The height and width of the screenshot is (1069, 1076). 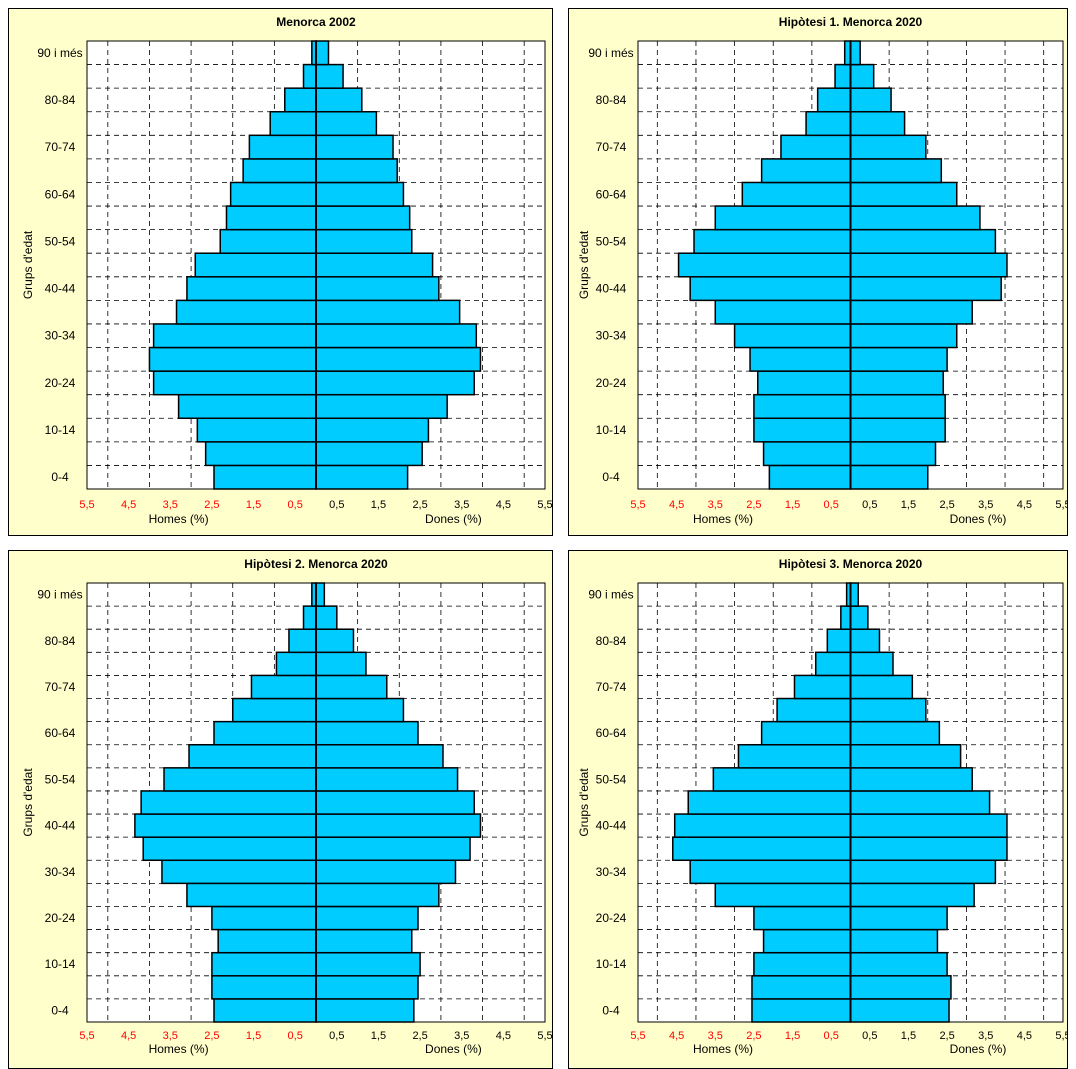 I want to click on age-group-label: 90 i més, so click(x=59, y=595).